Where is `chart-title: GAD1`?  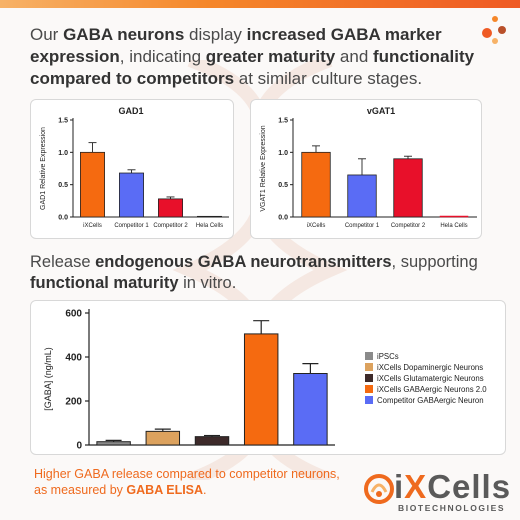
chart-title: GAD1 is located at coordinates (130, 111).